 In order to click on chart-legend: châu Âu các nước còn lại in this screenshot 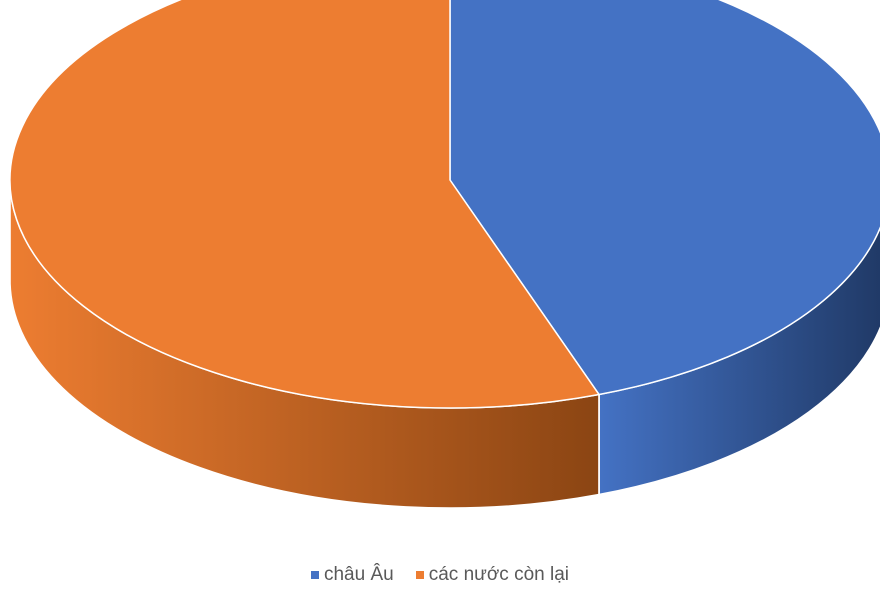, I will do `click(440, 575)`.